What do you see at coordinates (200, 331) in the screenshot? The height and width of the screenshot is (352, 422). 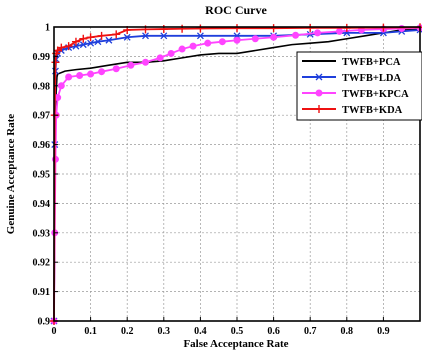 I see `x-tick-label: 0.4` at bounding box center [200, 331].